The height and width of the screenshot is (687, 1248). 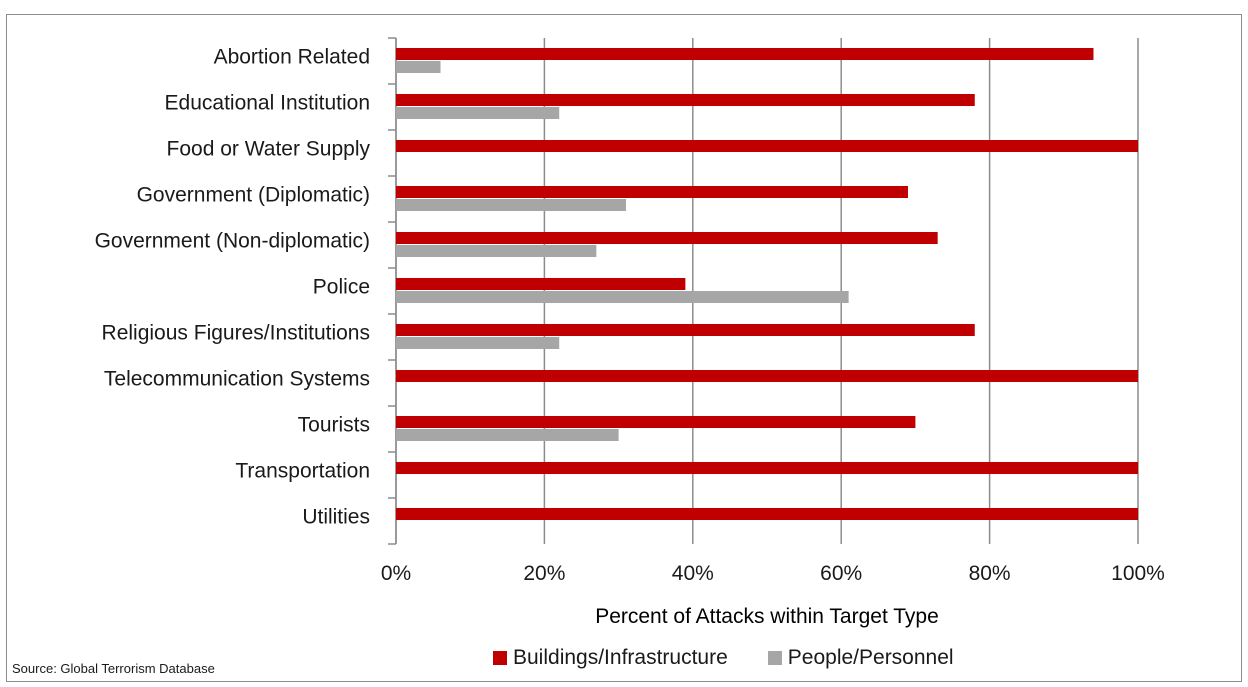 What do you see at coordinates (341, 287) in the screenshot?
I see `category-label-5: Police` at bounding box center [341, 287].